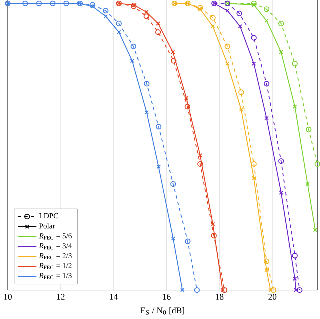 The height and width of the screenshot is (319, 320). Describe the element at coordinates (61, 297) in the screenshot. I see `x-tick-label: 12` at that location.